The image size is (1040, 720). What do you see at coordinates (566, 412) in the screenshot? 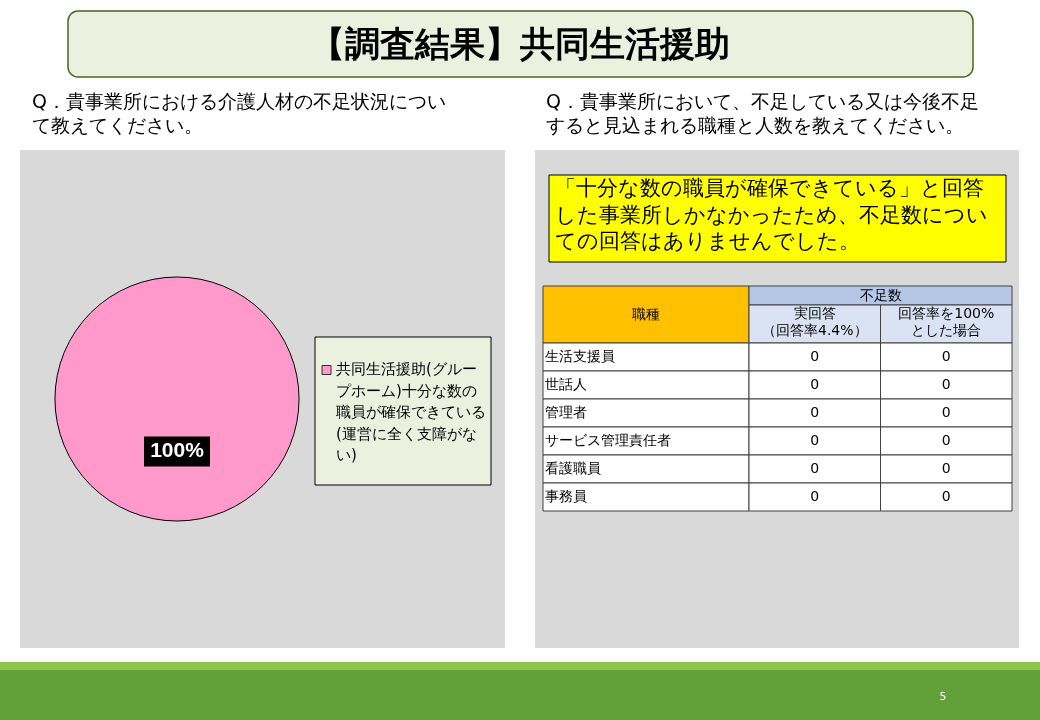
I see `y-tick-label: 管理者` at bounding box center [566, 412].